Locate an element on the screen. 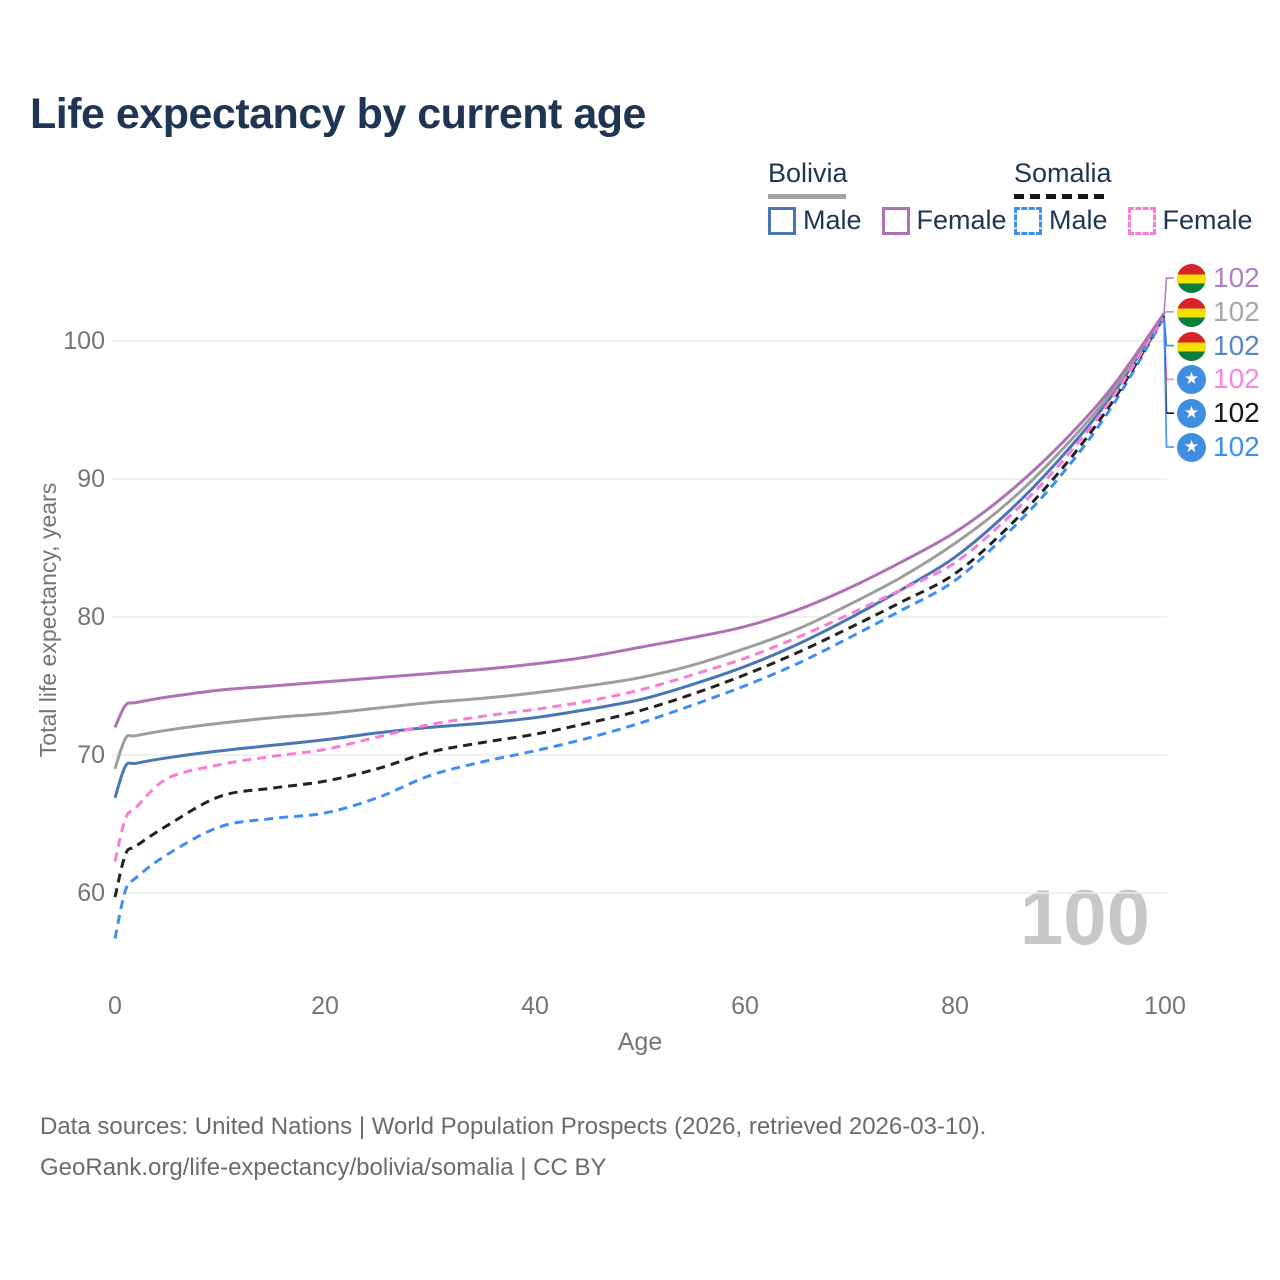  axis-max-watermark: 100 is located at coordinates (1084, 917).